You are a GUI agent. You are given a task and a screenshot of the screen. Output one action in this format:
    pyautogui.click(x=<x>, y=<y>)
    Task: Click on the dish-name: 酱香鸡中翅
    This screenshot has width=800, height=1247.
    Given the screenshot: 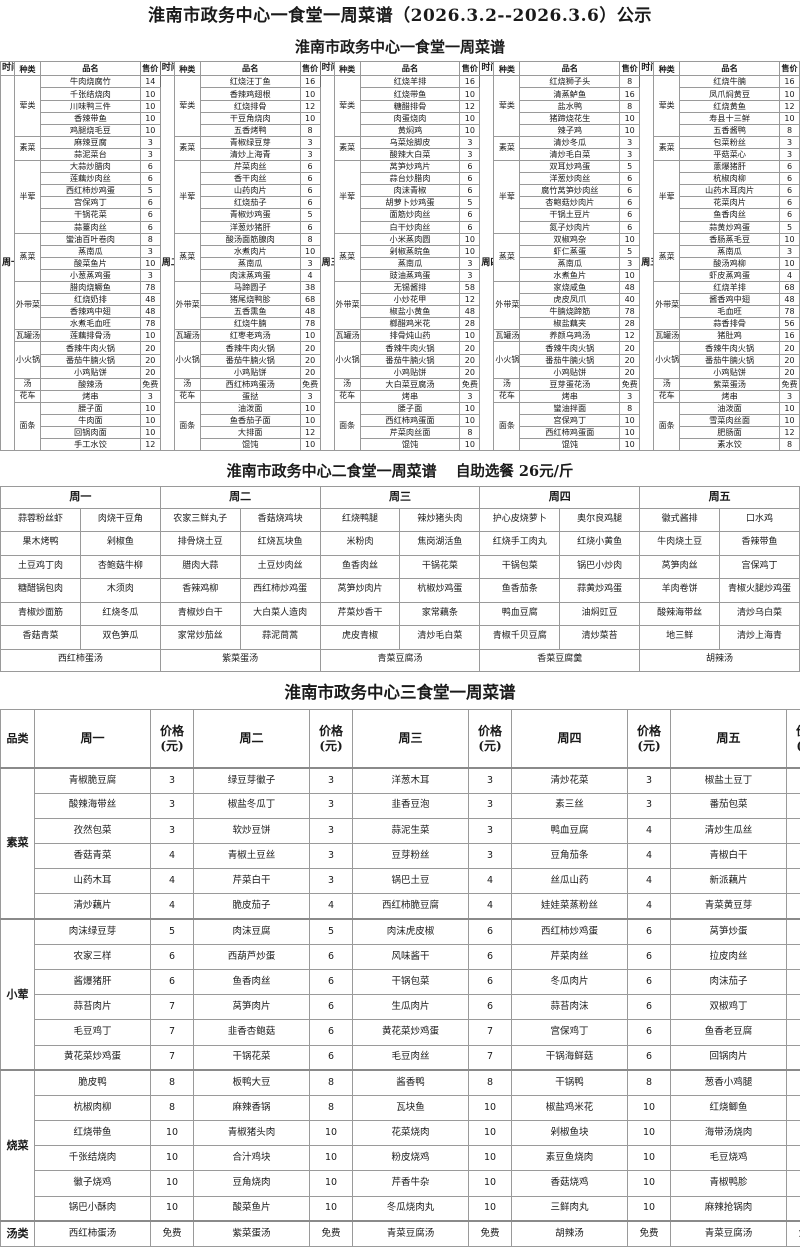 What is the action you would take?
    pyautogui.click(x=730, y=300)
    